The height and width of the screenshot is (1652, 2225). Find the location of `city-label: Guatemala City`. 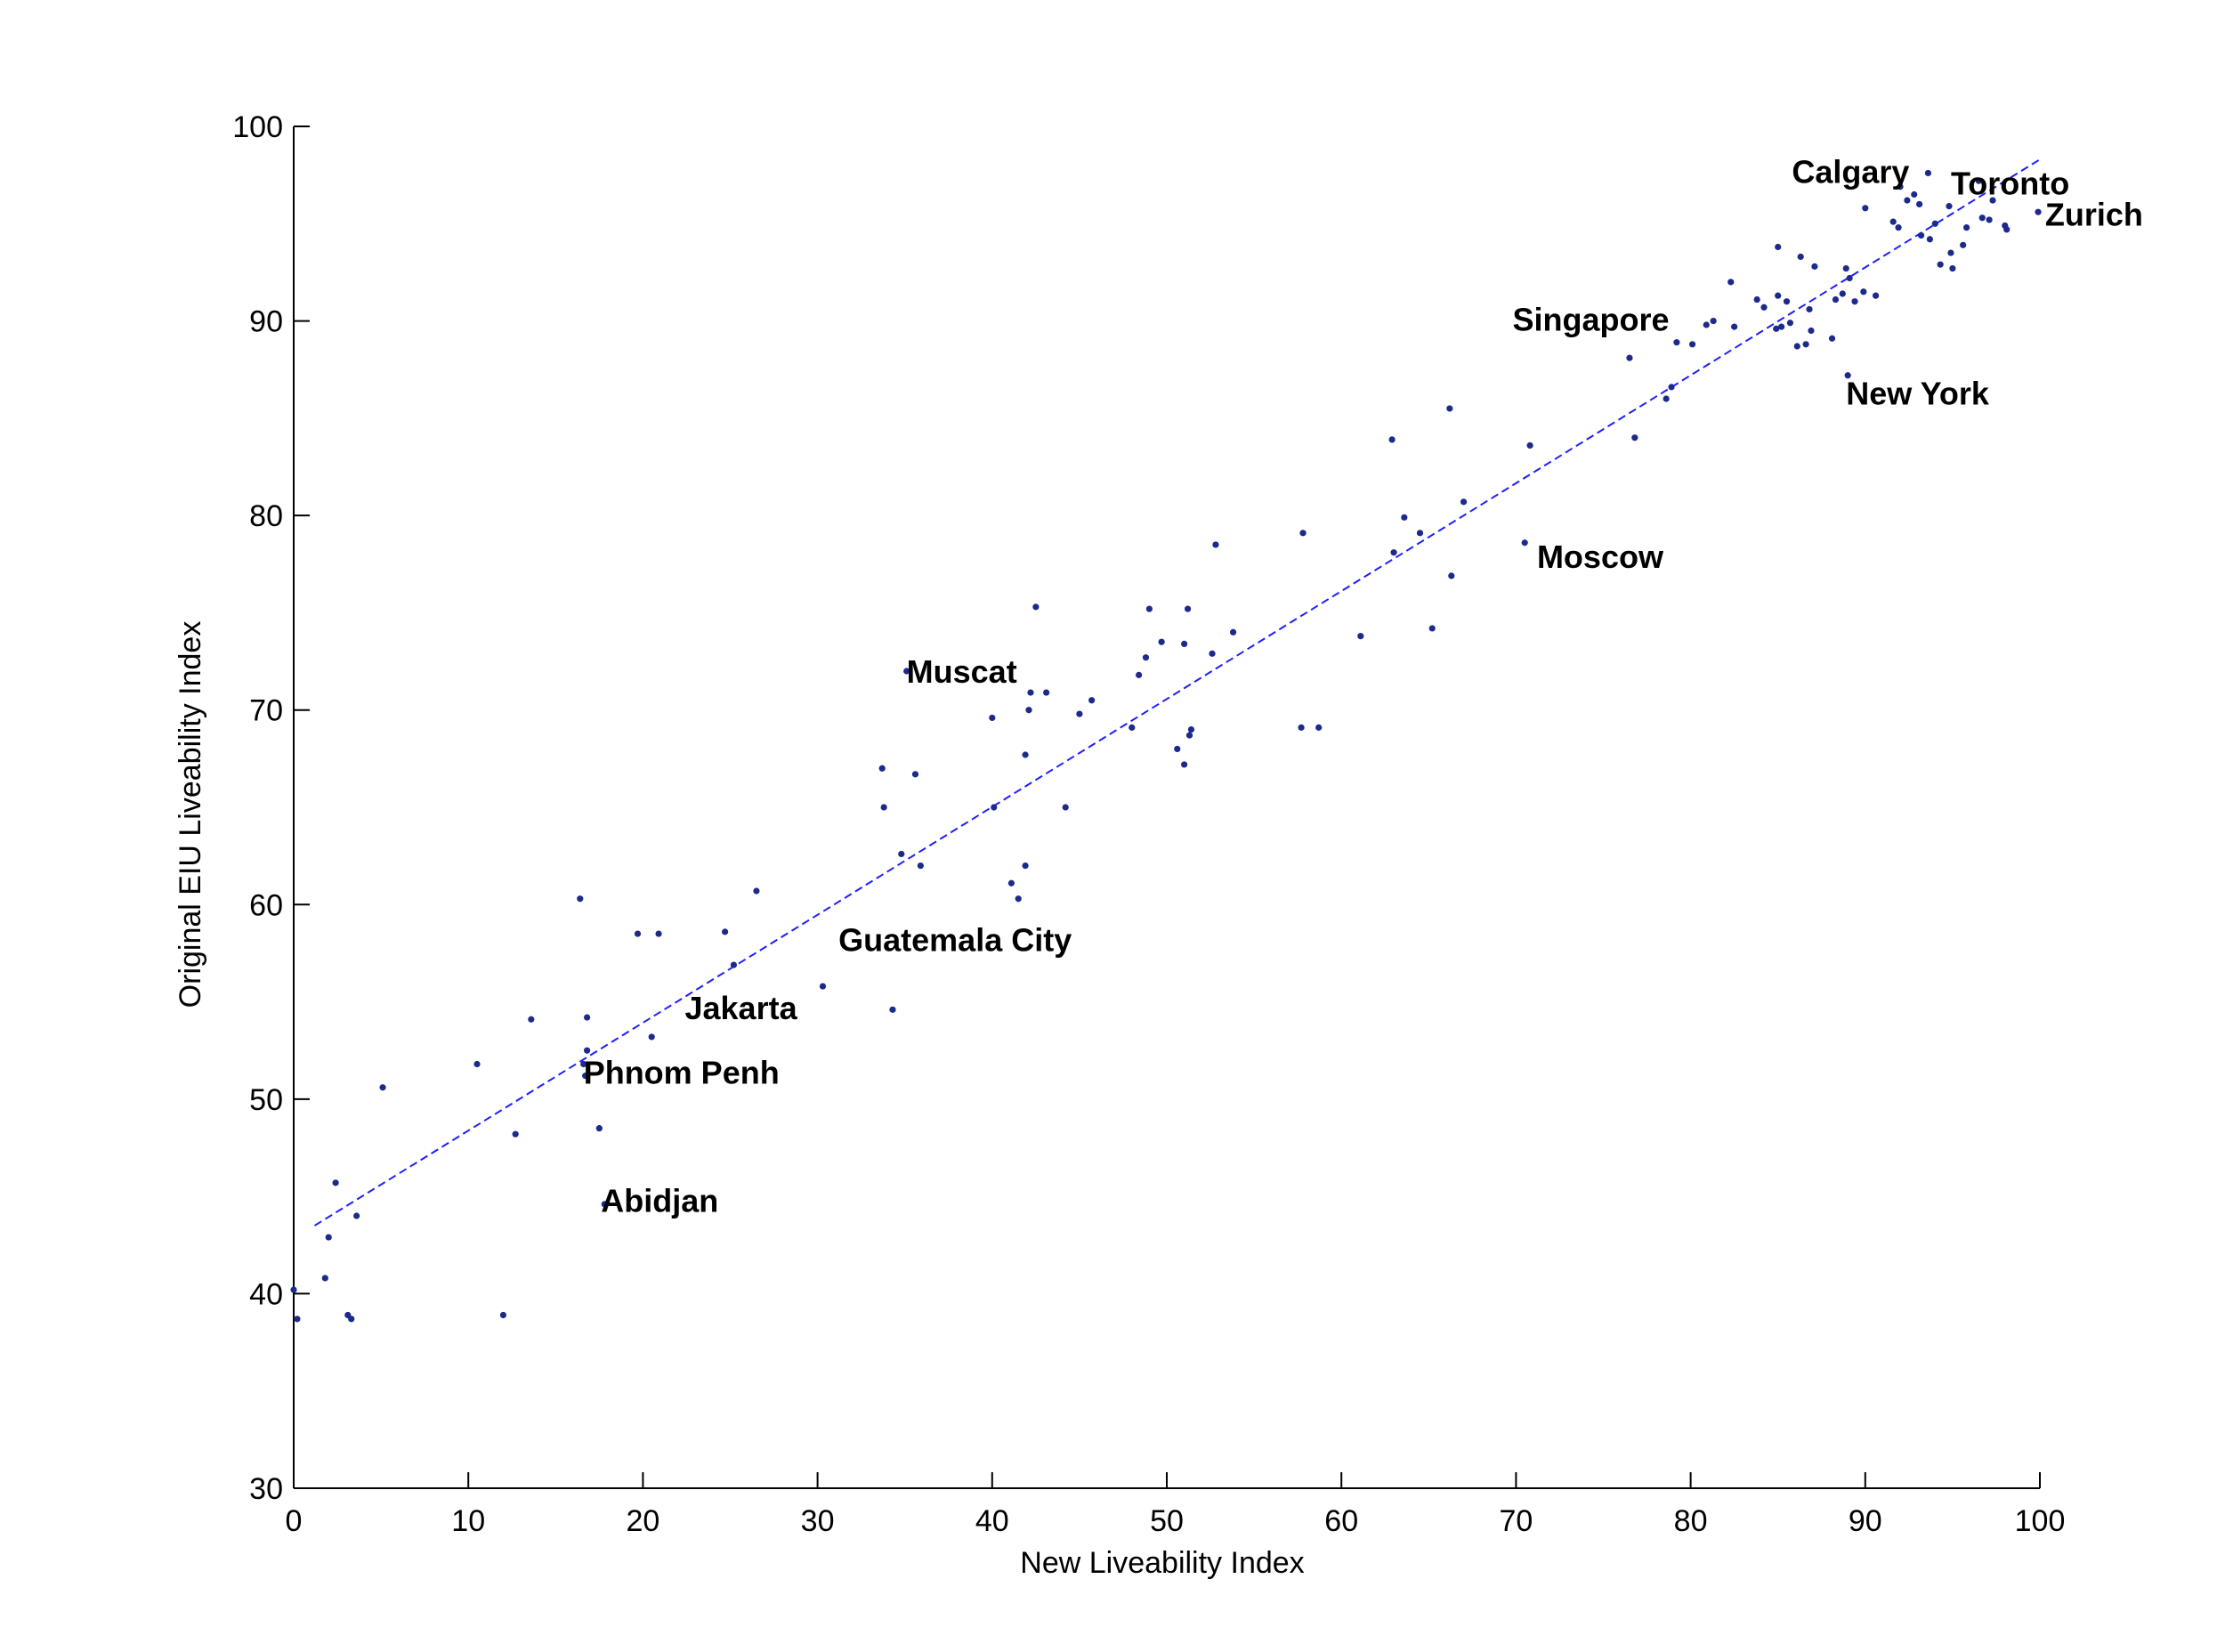

city-label: Guatemala City is located at coordinates (955, 940).